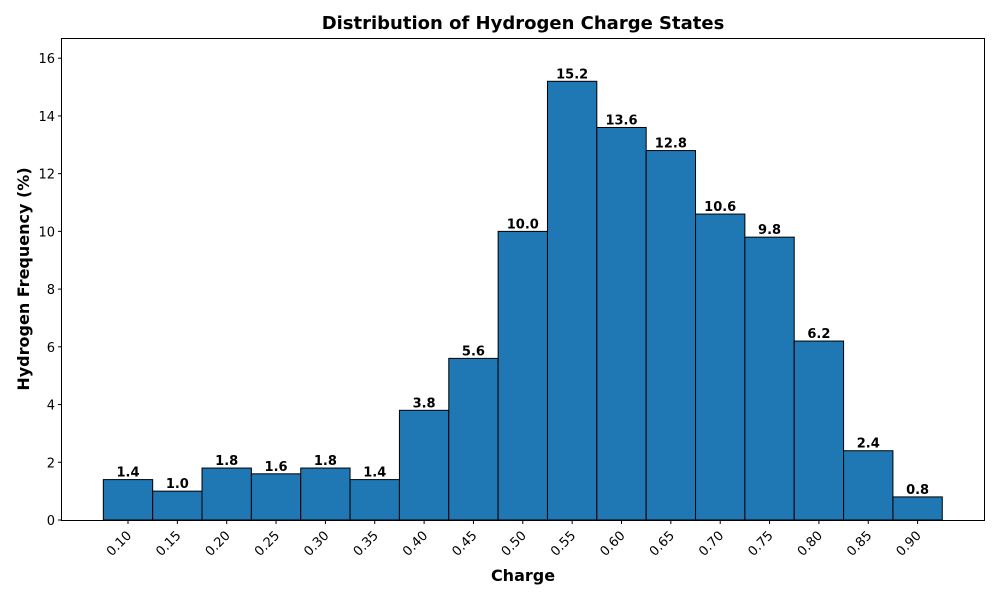 The image size is (1000, 600). What do you see at coordinates (769, 230) in the screenshot?
I see `data-label-0.75: 9.8` at bounding box center [769, 230].